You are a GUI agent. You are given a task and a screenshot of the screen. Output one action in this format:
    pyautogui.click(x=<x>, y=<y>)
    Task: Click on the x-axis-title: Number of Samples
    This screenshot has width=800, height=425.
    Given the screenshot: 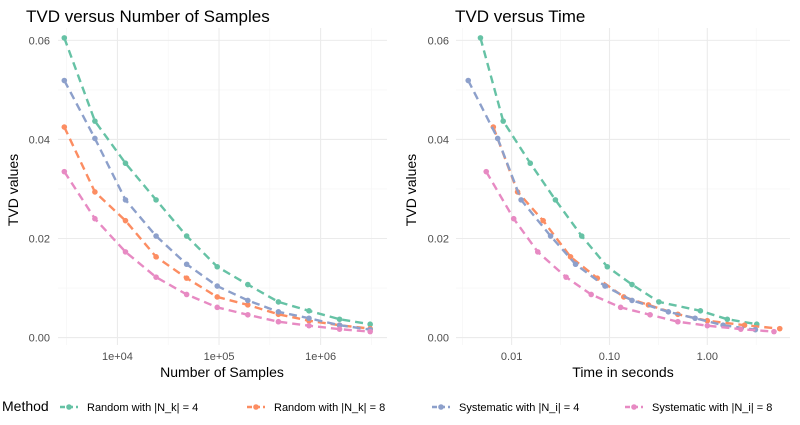 What is the action you would take?
    pyautogui.click(x=222, y=372)
    